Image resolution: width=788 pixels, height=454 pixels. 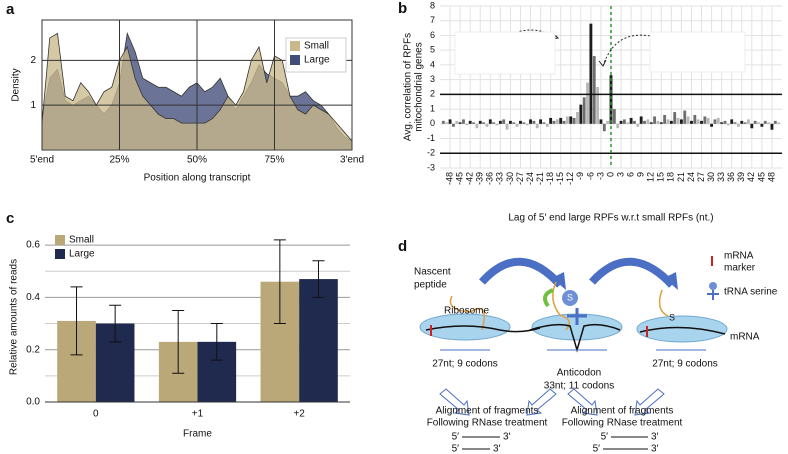 What do you see at coordinates (198, 414) in the screenshot?
I see `x-tick-label: +1` at bounding box center [198, 414].